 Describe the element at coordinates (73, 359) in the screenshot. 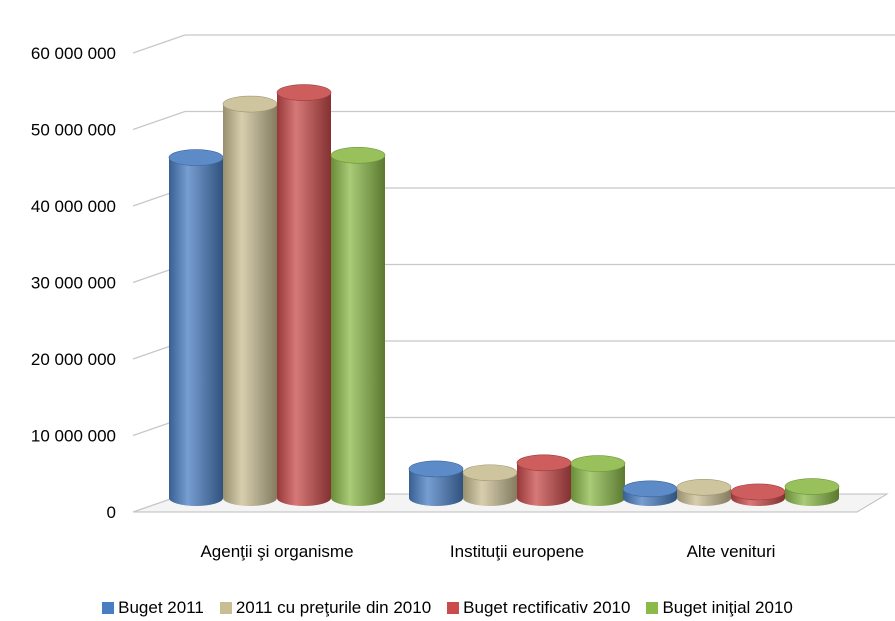

I see `y-tick-label: 20 000 000` at that location.